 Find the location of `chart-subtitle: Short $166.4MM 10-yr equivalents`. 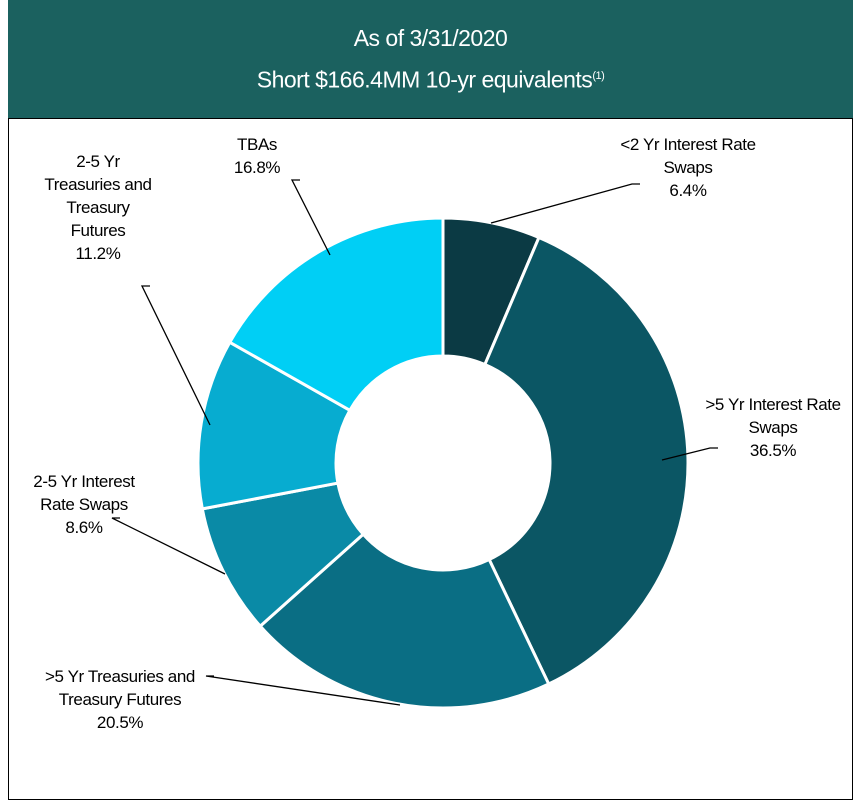

chart-subtitle: Short $166.4MM 10-yr equivalents is located at coordinates (424, 79).